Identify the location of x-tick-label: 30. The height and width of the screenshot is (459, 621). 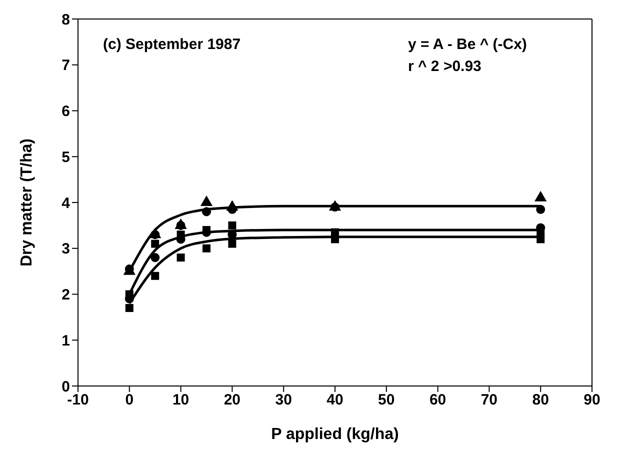
(283, 400).